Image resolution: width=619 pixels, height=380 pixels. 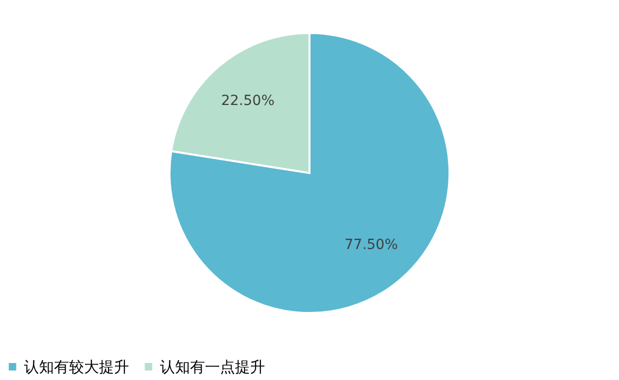 What do you see at coordinates (371, 245) in the screenshot?
I see `data-label: 77.50%` at bounding box center [371, 245].